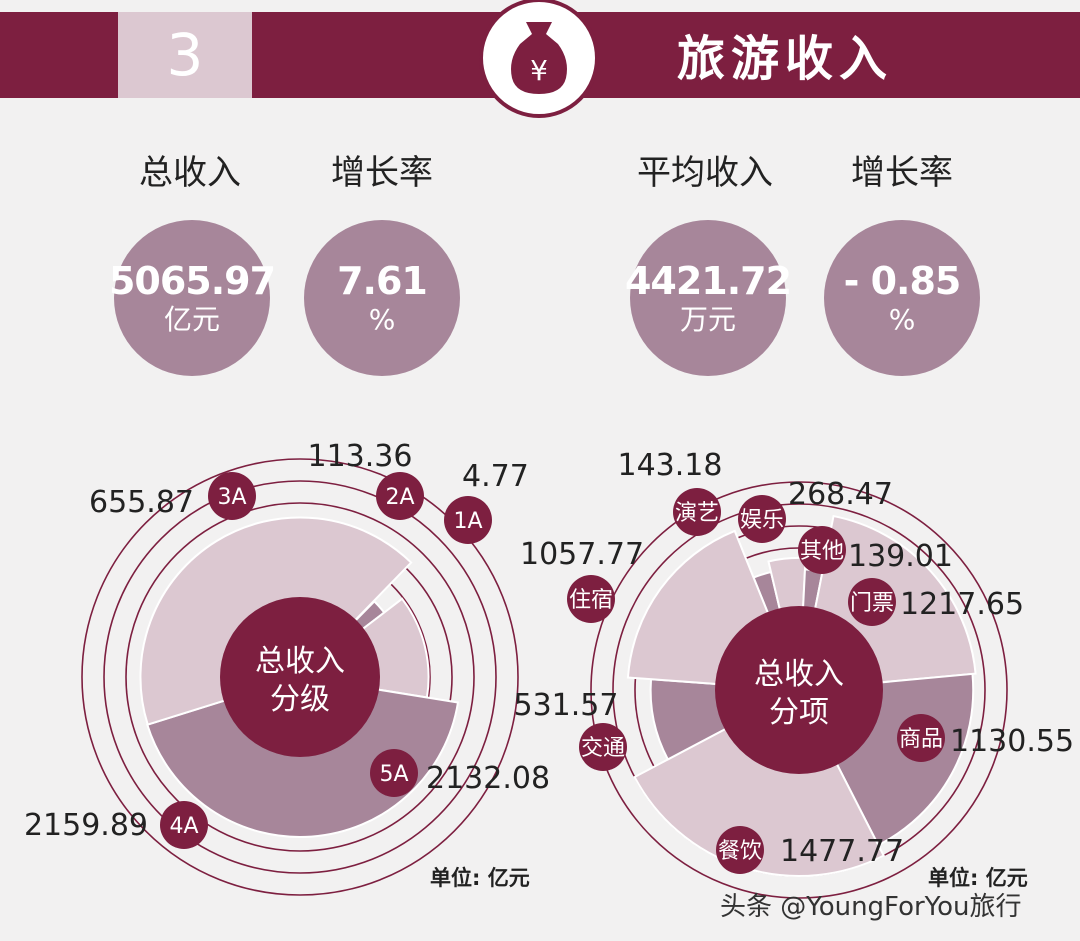 Image resolution: width=1080 pixels, height=941 pixels. What do you see at coordinates (902, 319) in the screenshot?
I see `stat-unit-average-growth: %` at bounding box center [902, 319].